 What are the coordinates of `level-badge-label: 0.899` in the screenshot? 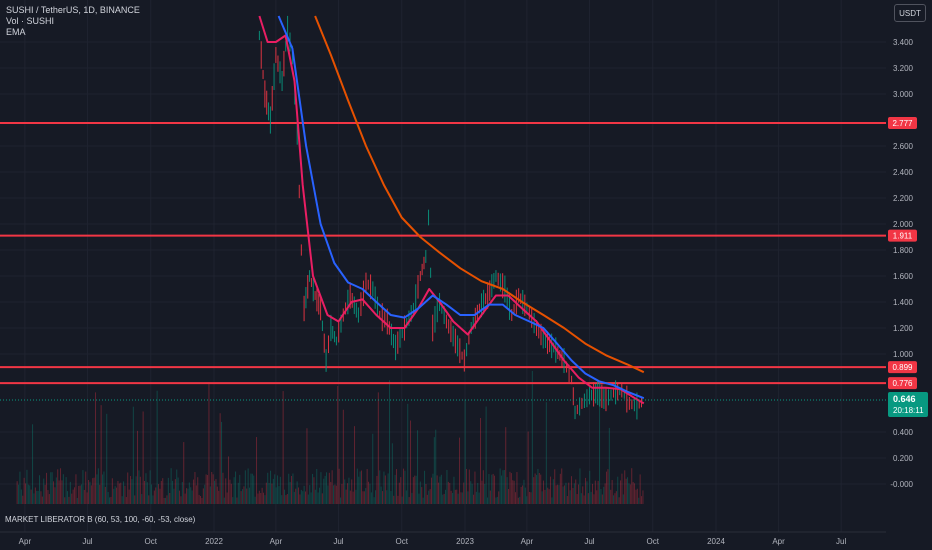 It's located at (902, 367).